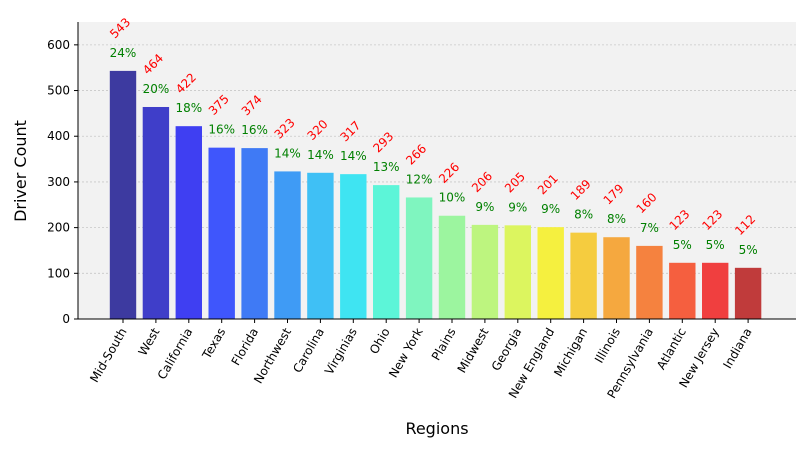 This screenshot has height=450, width=810. What do you see at coordinates (419, 179) in the screenshot?
I see `percent-label: 12%` at bounding box center [419, 179].